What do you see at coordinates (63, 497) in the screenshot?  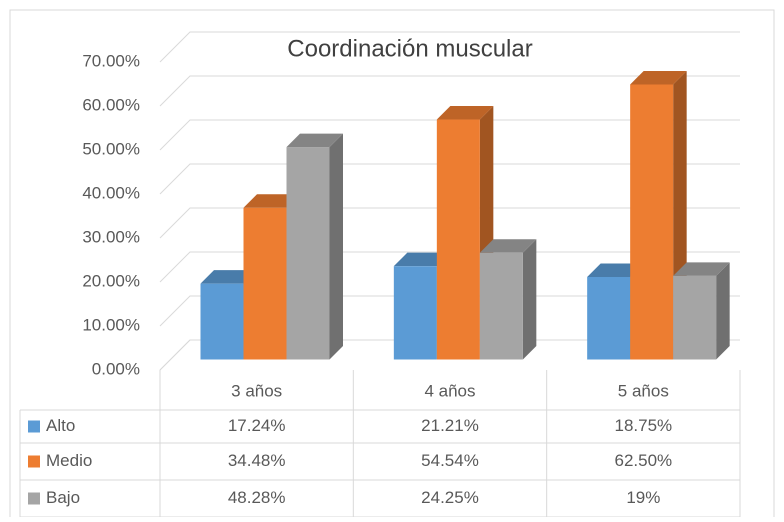 I see `legend-label: Bajo` at bounding box center [63, 497].